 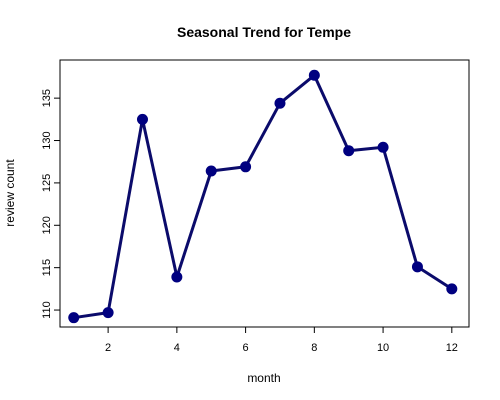 What do you see at coordinates (263, 378) in the screenshot?
I see `x-axis-label: month` at bounding box center [263, 378].